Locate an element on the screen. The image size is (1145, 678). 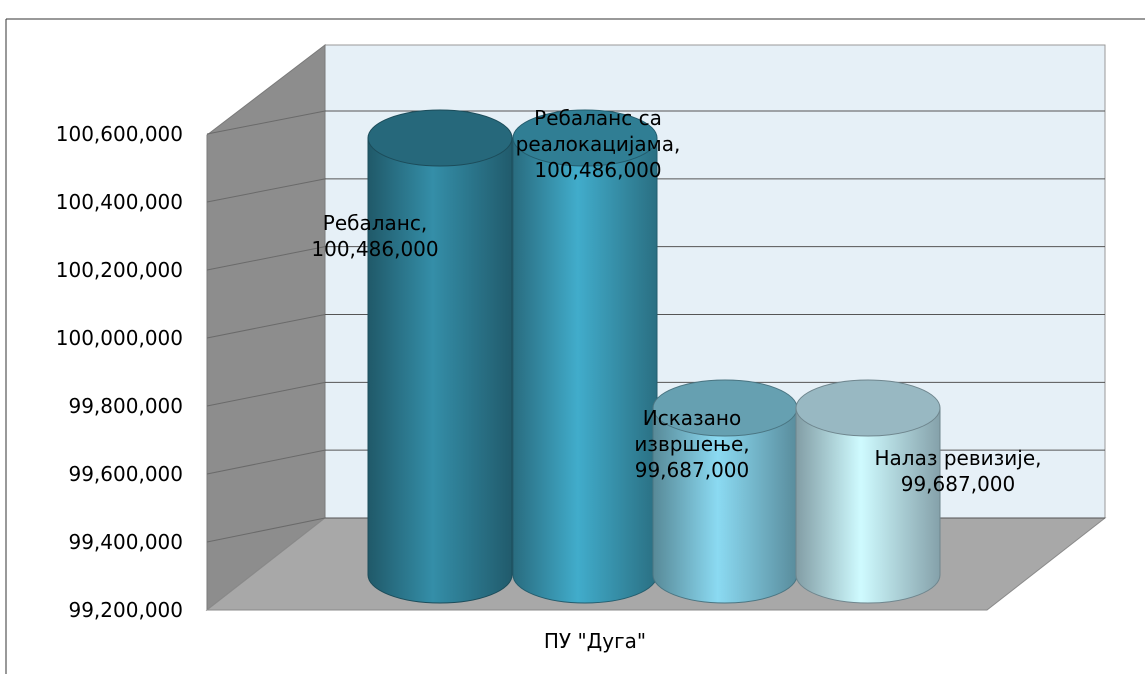
y-tick-label: 99,200,000 is located at coordinates (125, 610).